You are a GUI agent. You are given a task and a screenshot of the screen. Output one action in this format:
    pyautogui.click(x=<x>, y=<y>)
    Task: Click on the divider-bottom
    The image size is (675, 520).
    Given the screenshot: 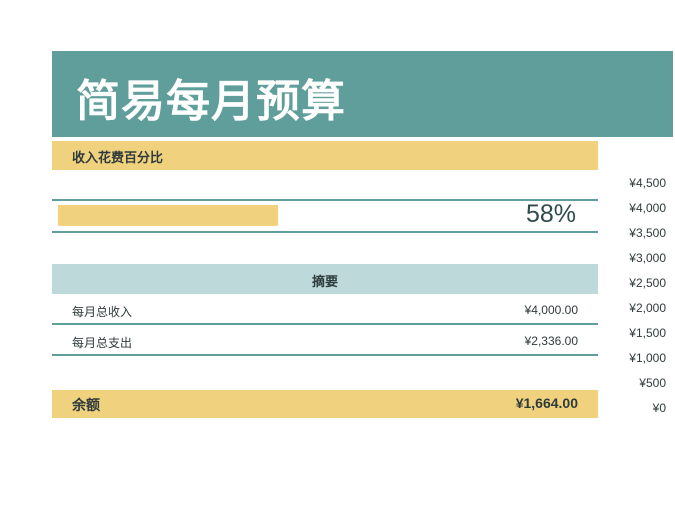 What is the action you would take?
    pyautogui.click(x=325, y=232)
    